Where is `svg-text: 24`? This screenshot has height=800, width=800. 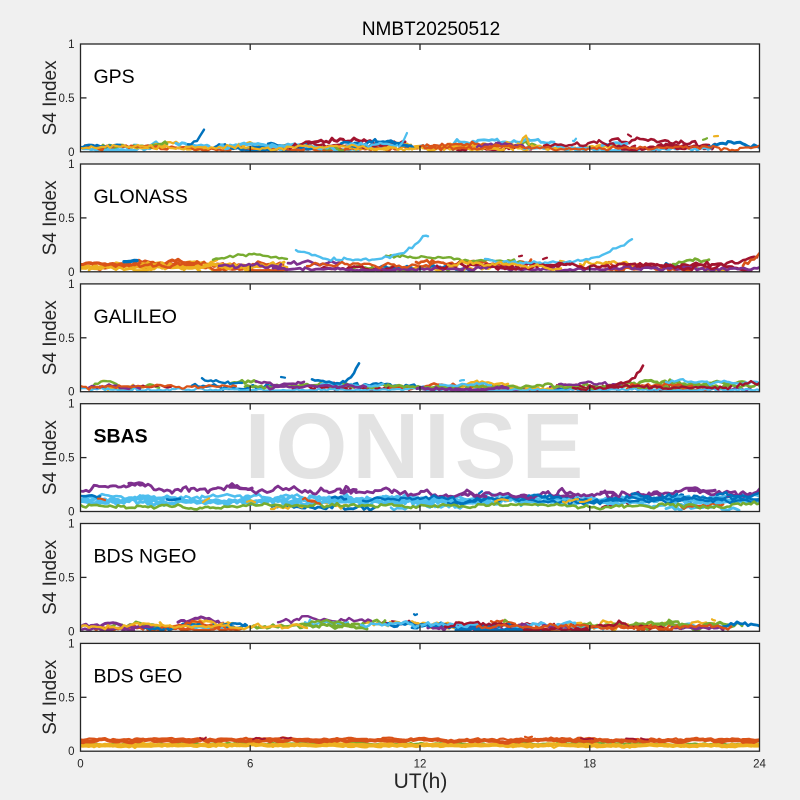 svg-text: 24 is located at coordinates (759, 765).